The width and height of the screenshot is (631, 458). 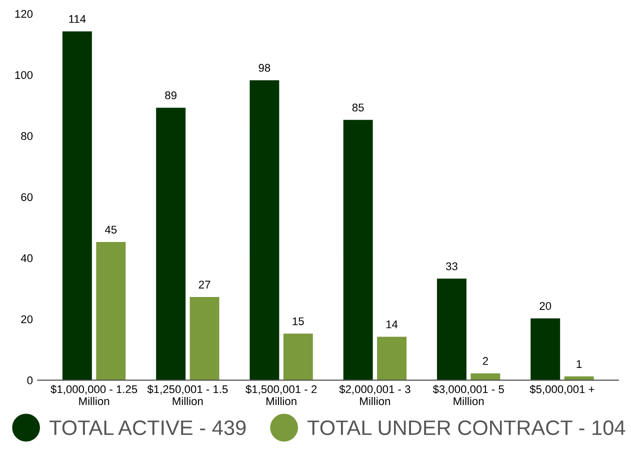 What do you see at coordinates (264, 68) in the screenshot?
I see `data-label: 98` at bounding box center [264, 68].